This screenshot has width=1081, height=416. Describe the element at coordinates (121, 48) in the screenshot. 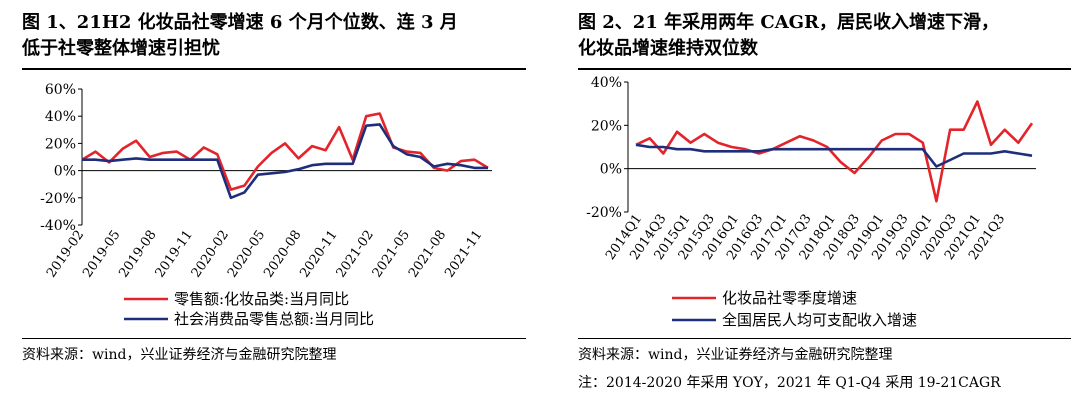

I see `figure-1-title-line2: 低于社零整体增速引担忧` at that location.